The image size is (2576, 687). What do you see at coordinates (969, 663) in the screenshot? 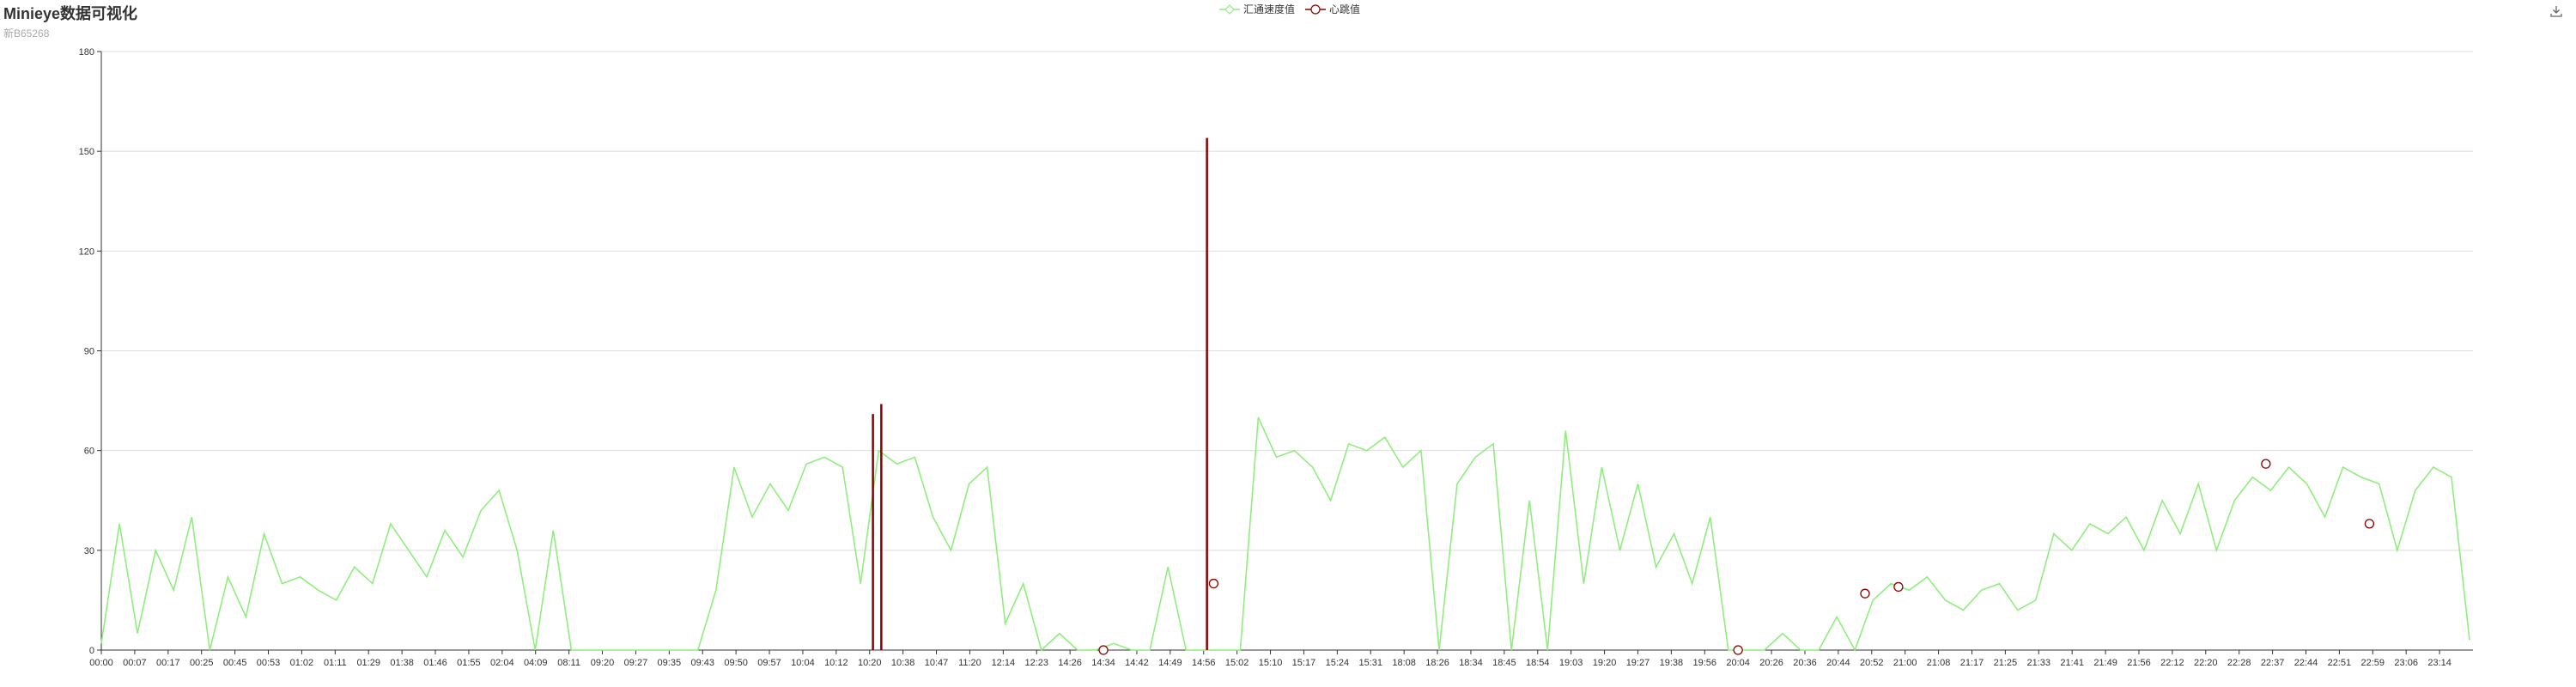
I see `x-tick-label: 11:20` at bounding box center [969, 663].